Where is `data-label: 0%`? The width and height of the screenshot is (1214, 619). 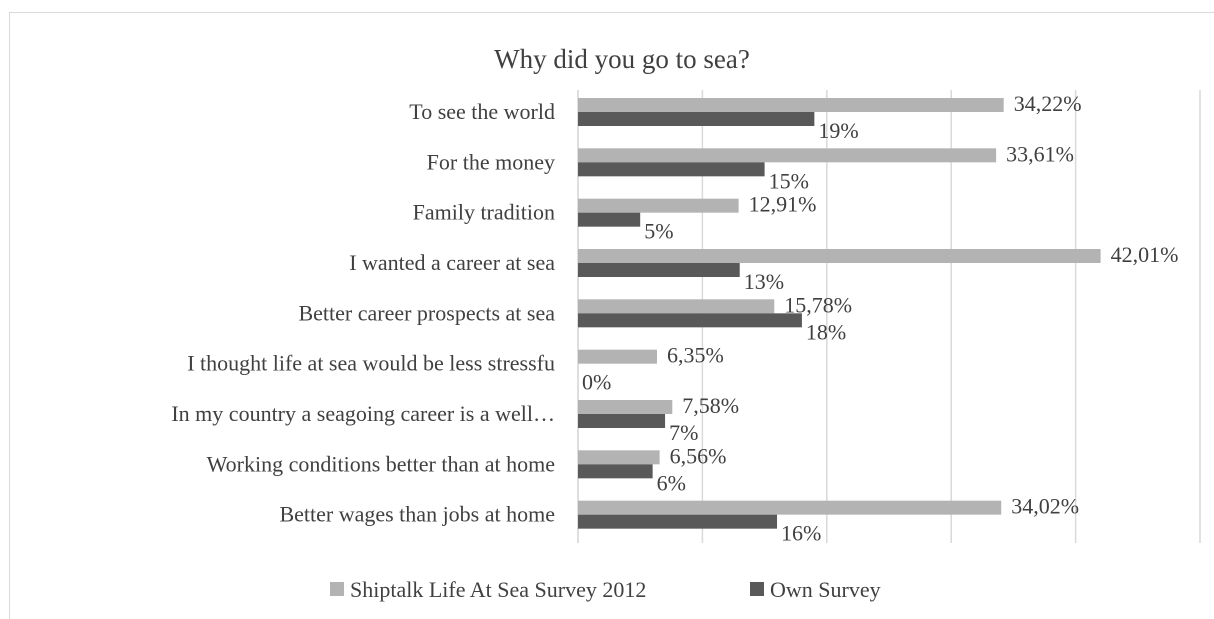 data-label: 0% is located at coordinates (596, 382).